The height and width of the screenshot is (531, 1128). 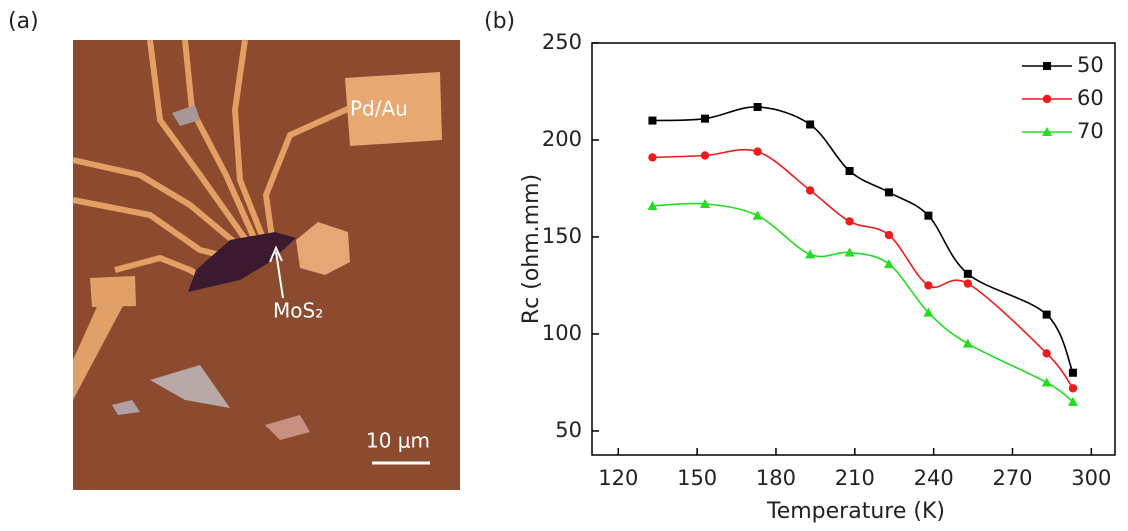 I want to click on y-tick-label: 250, so click(x=562, y=42).